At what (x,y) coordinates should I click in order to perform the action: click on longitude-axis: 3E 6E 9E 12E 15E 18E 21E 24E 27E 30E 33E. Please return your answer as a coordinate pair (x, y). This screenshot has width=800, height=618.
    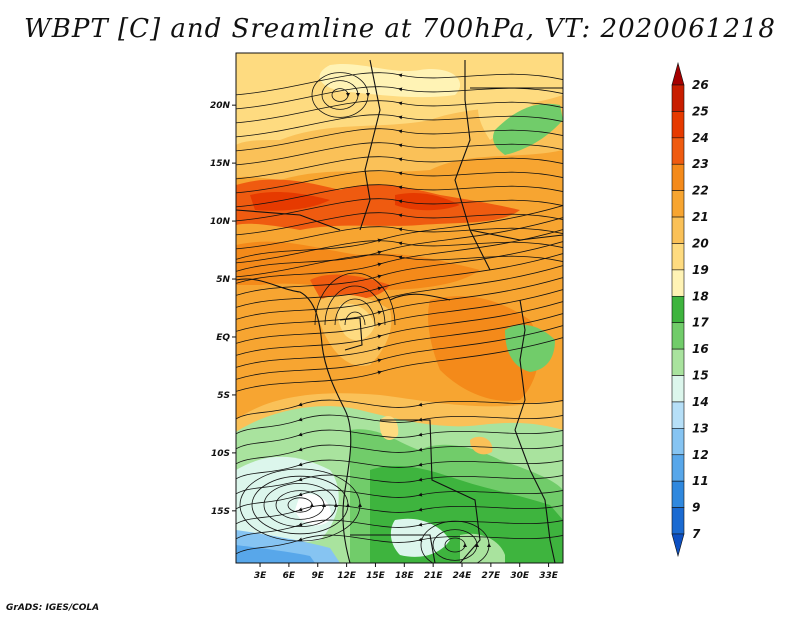
    Looking at the image, I should click on (406, 572).